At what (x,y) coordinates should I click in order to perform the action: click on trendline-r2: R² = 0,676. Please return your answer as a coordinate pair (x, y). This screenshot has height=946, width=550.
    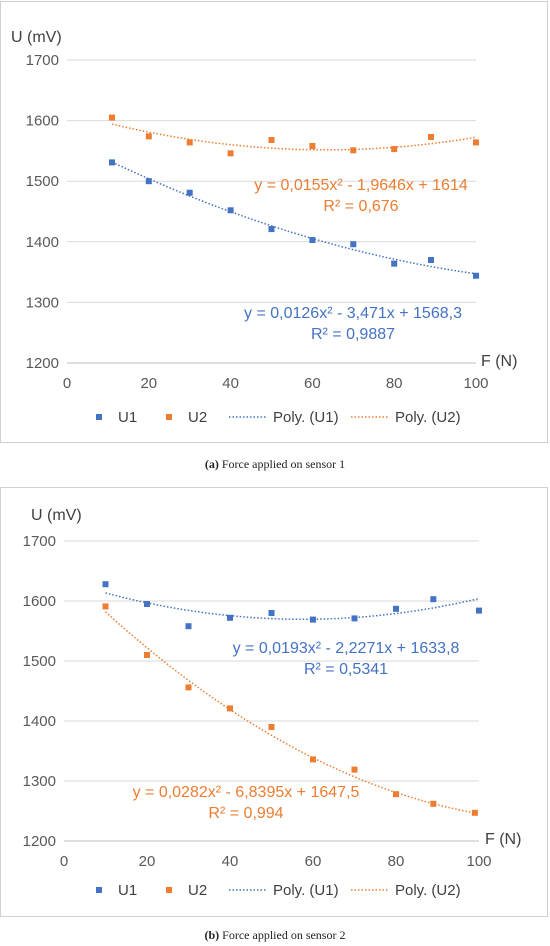
    Looking at the image, I should click on (360, 206).